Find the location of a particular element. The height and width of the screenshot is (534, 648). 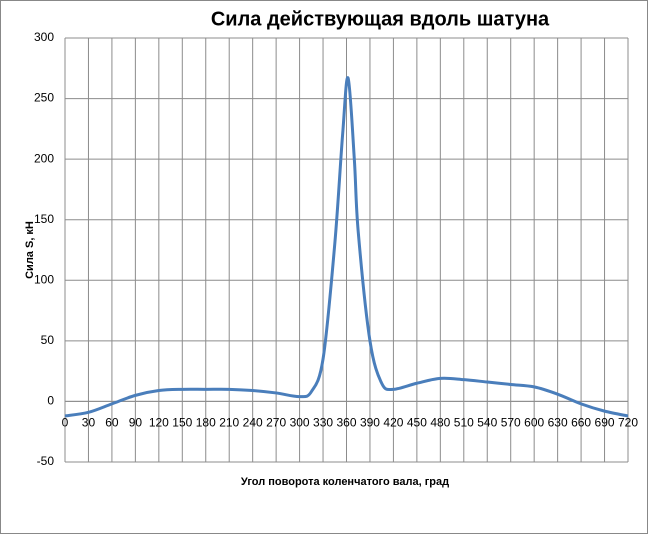

x-tick-label: 450 is located at coordinates (417, 423).